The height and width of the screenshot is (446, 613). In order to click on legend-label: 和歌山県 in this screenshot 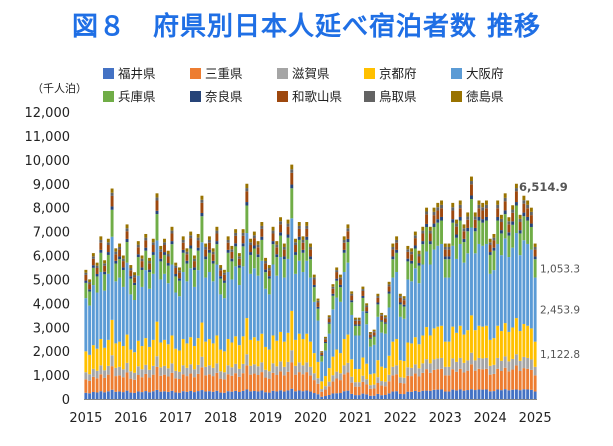, I will do `click(317, 96)`.